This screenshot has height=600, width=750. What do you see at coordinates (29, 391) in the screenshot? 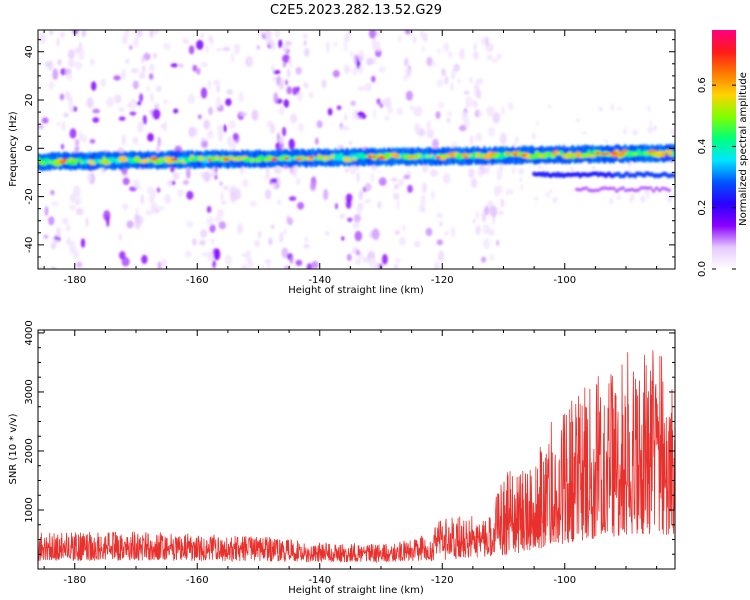
I see `y-tick-label: 3000` at bounding box center [29, 391].